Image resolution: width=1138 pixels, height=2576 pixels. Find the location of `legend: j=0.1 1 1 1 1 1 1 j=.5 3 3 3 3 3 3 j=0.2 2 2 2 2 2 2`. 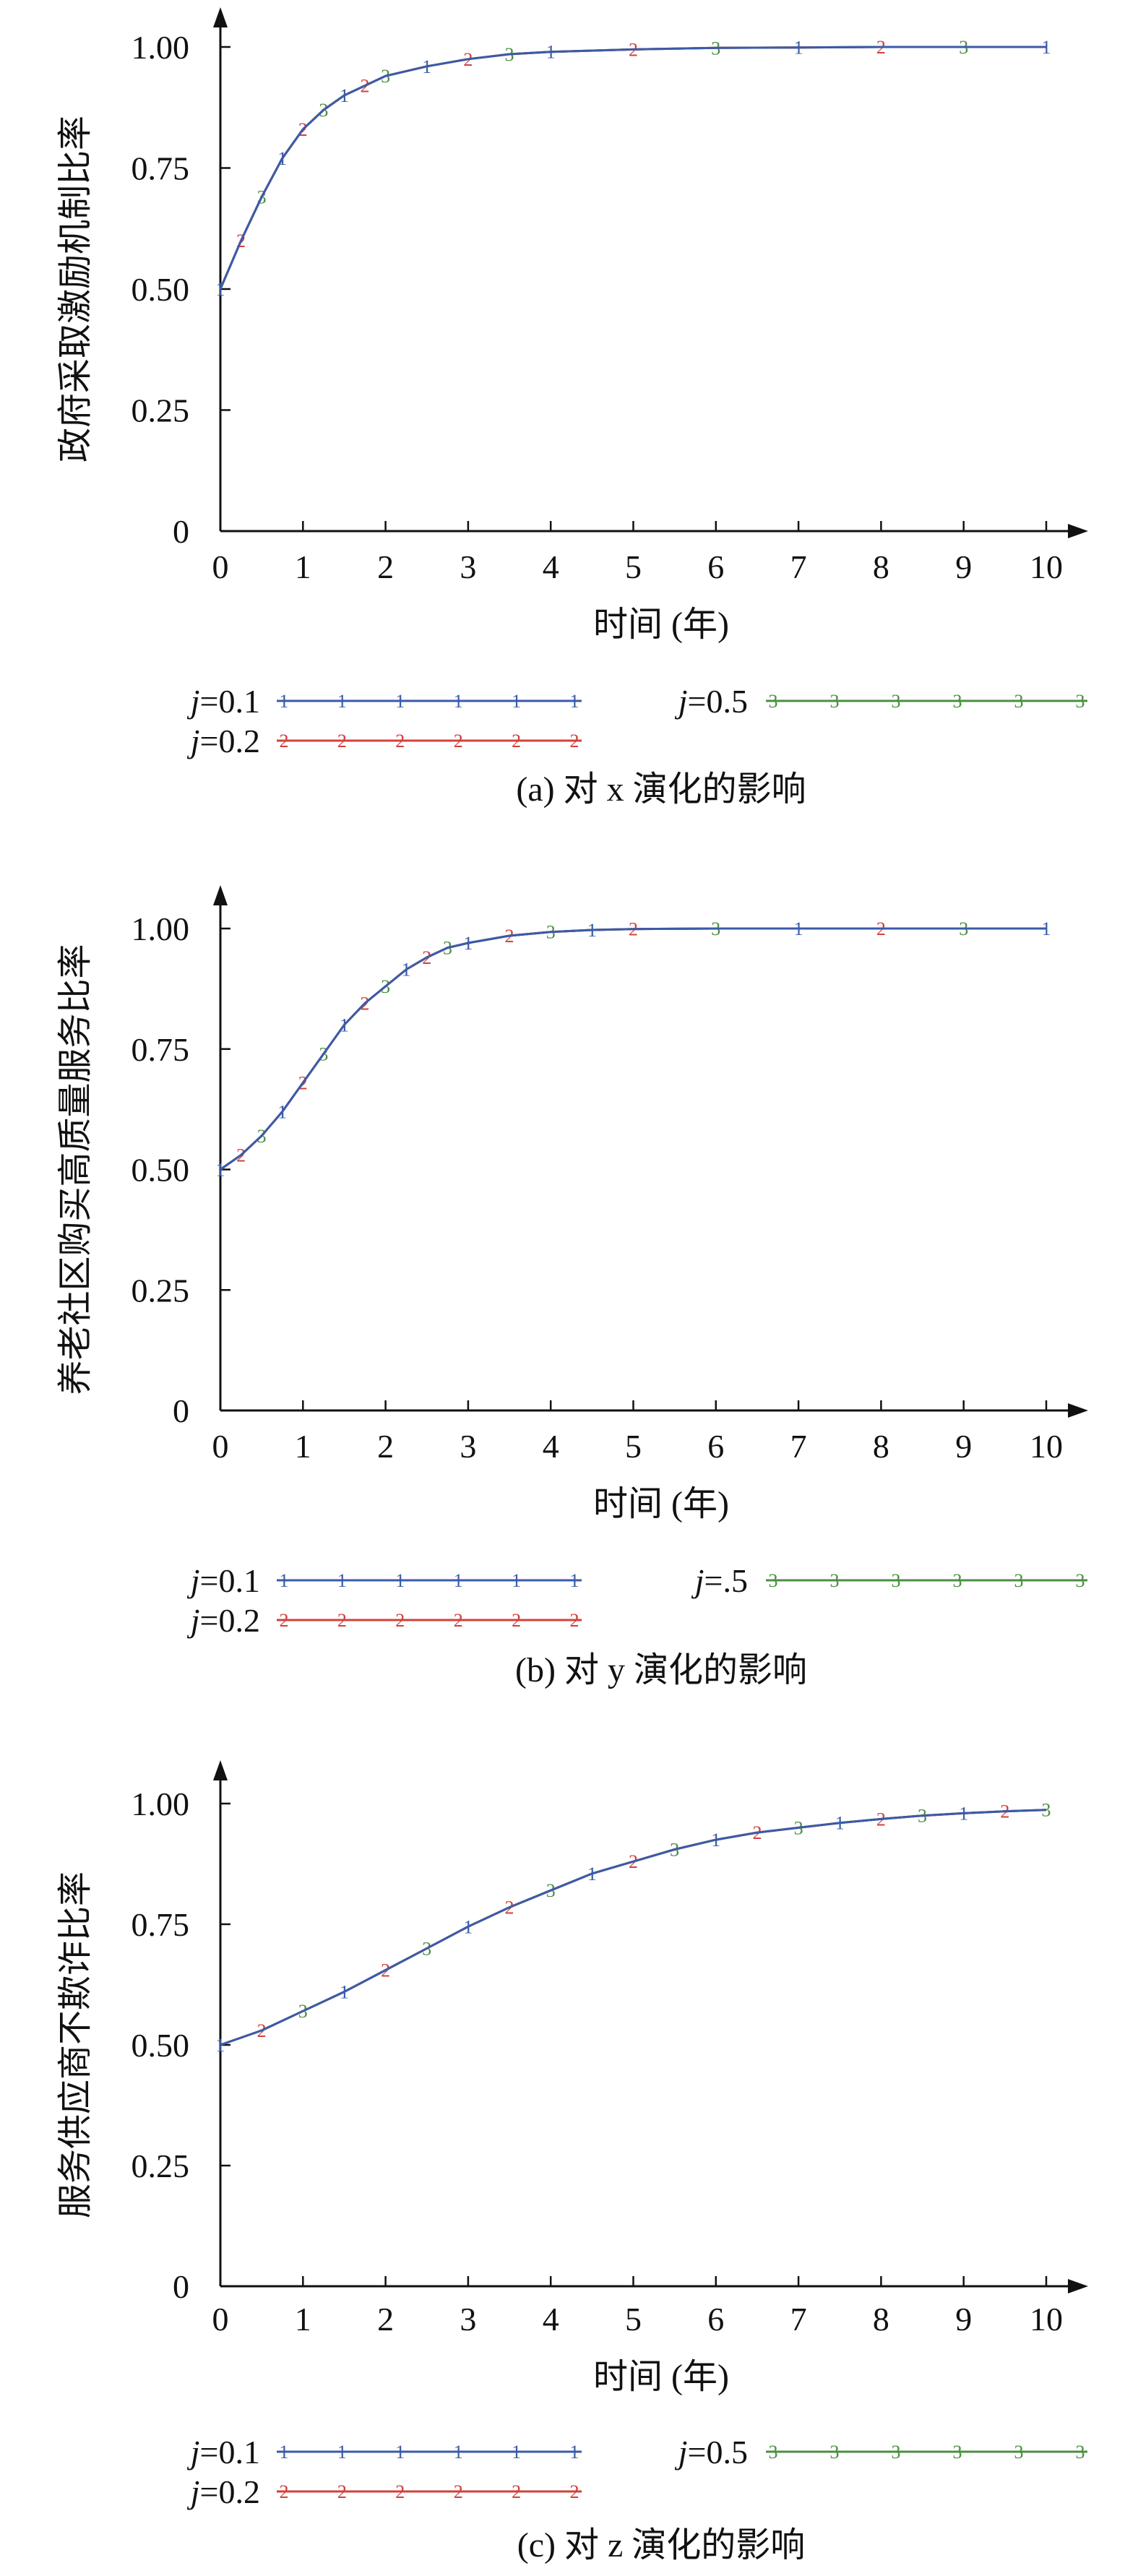

legend: j=0.1 1 1 1 1 1 1 j=.5 3 3 3 3 3 3 j=0.2 2 2 2 2 2 2 is located at coordinates (637, 1600).